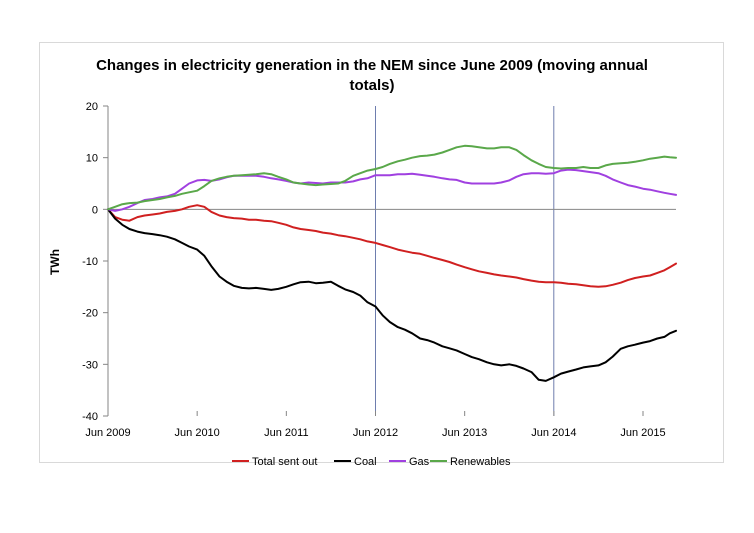  Describe the element at coordinates (392, 246) in the screenshot. I see `series-line-total-sent-out` at that location.